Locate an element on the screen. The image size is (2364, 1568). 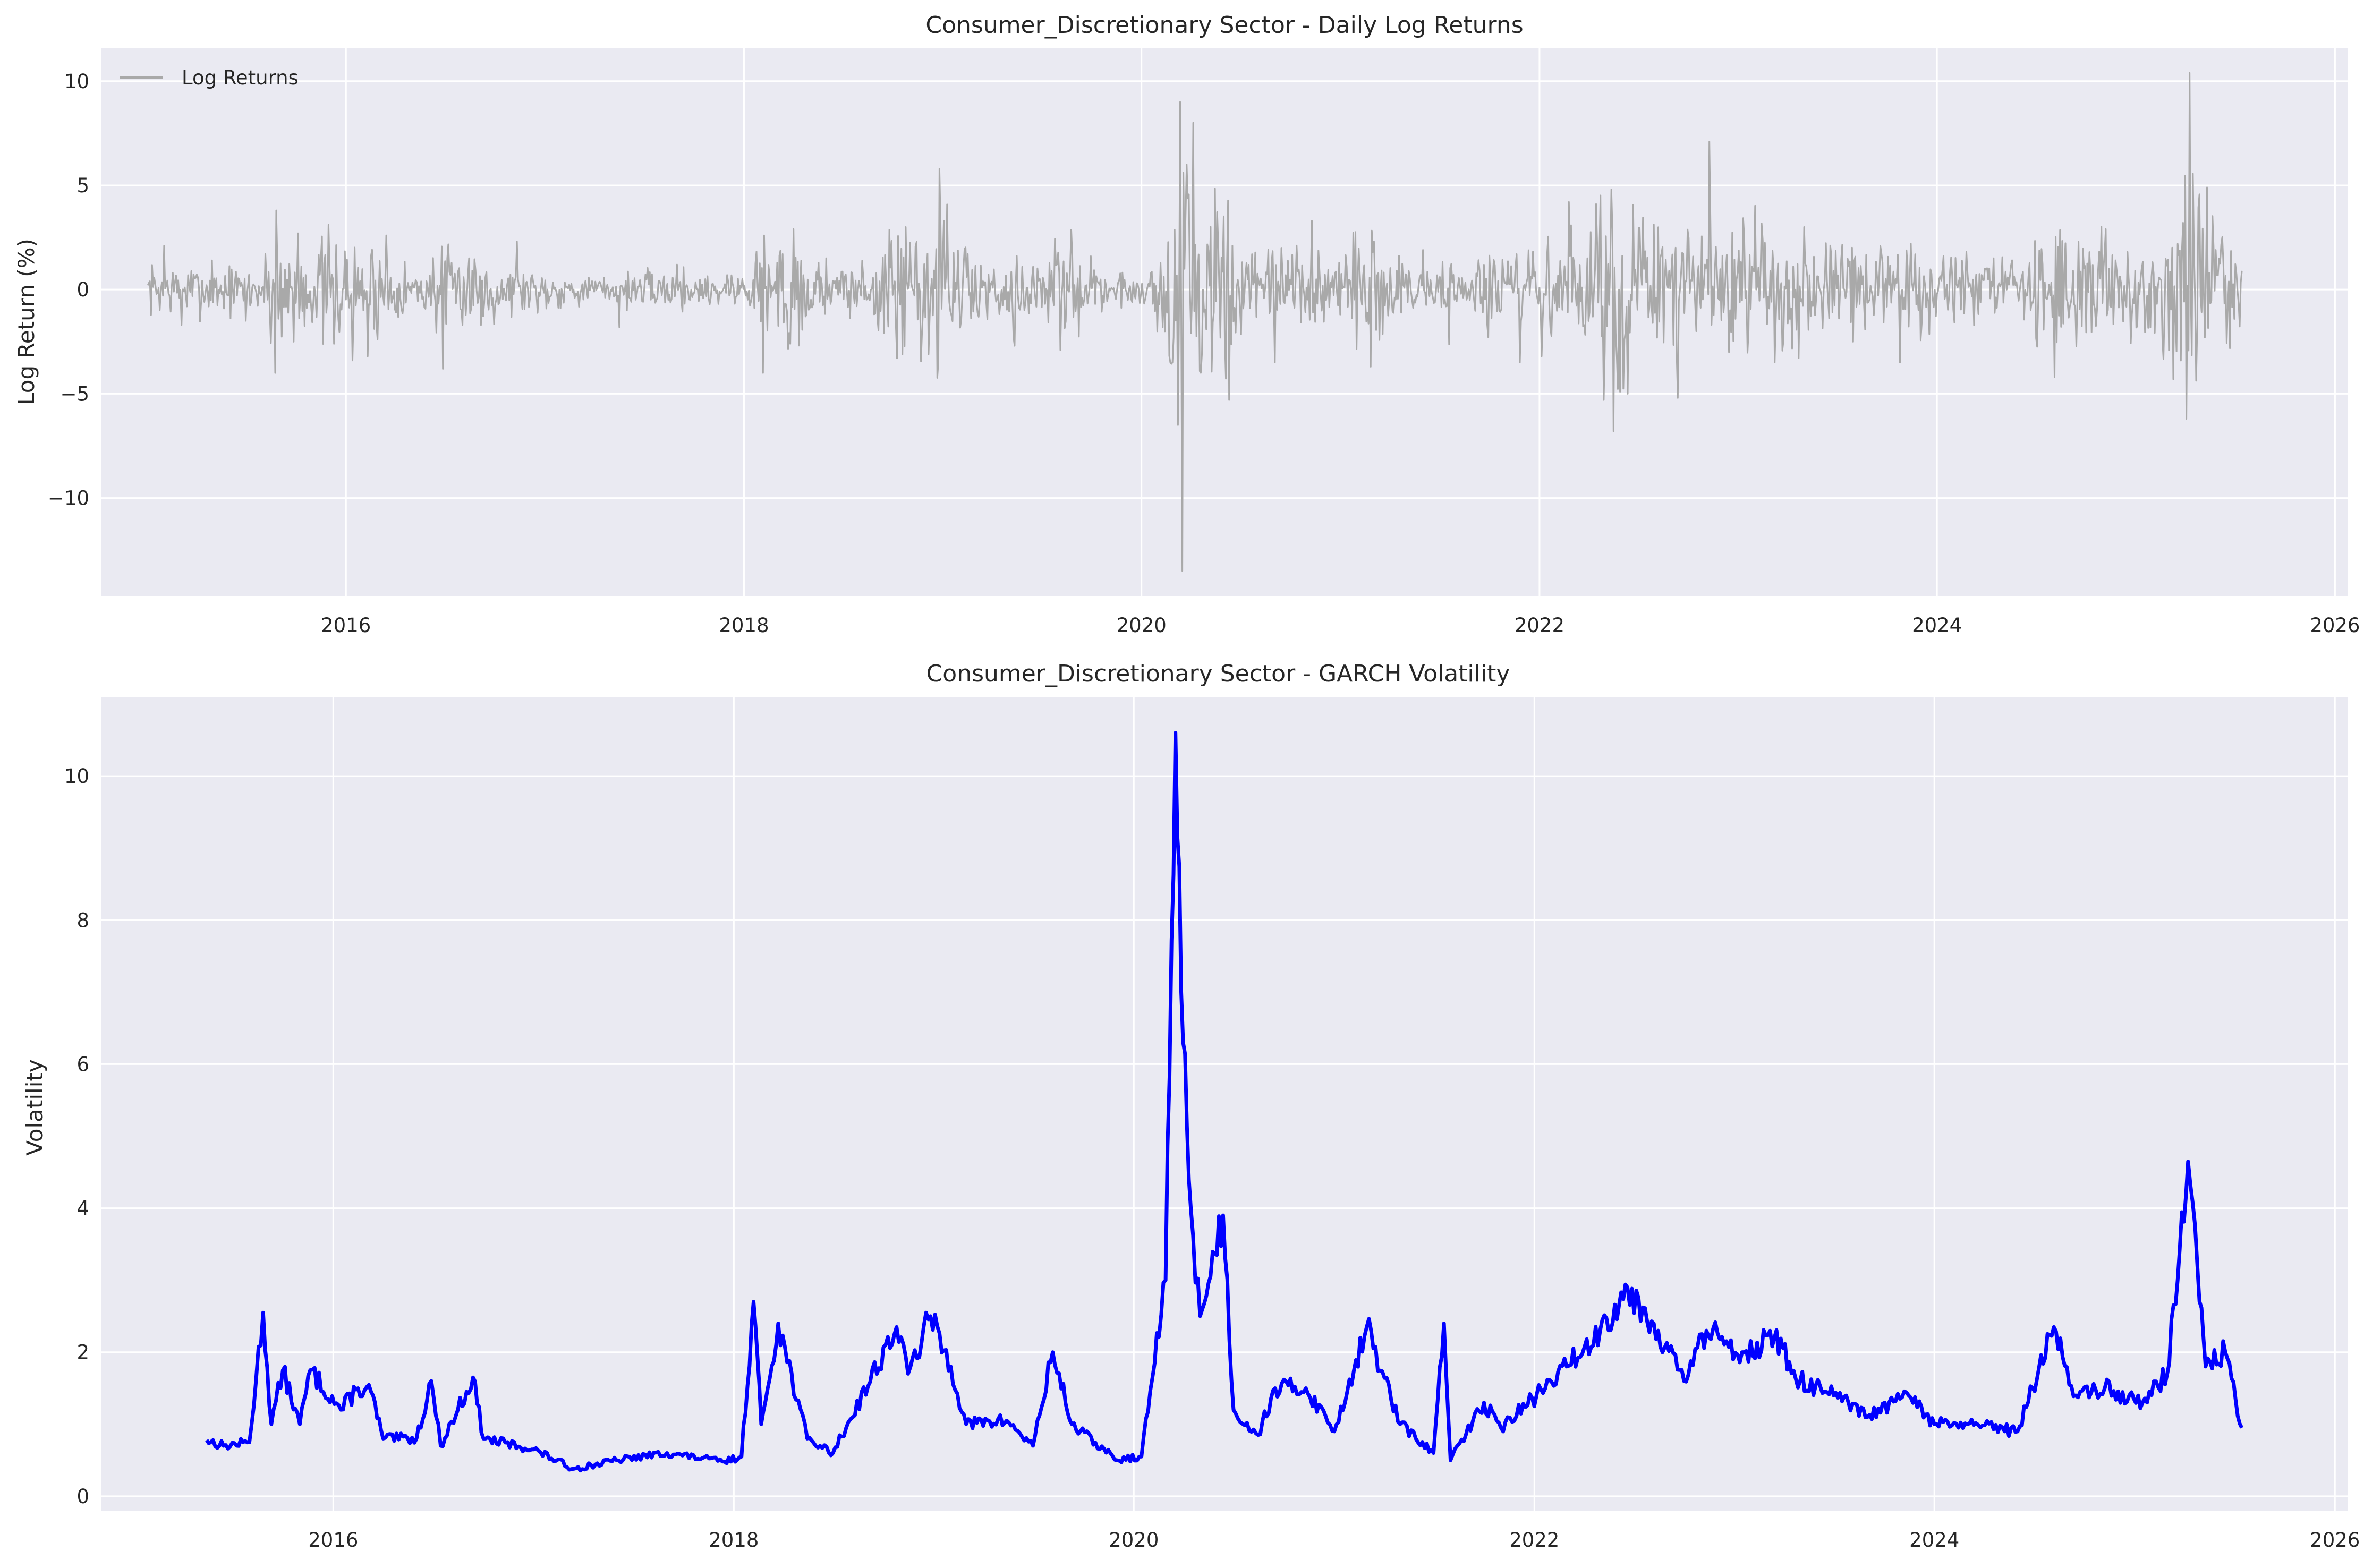
volatility-y-tick-label: 2 is located at coordinates (82, 1352).